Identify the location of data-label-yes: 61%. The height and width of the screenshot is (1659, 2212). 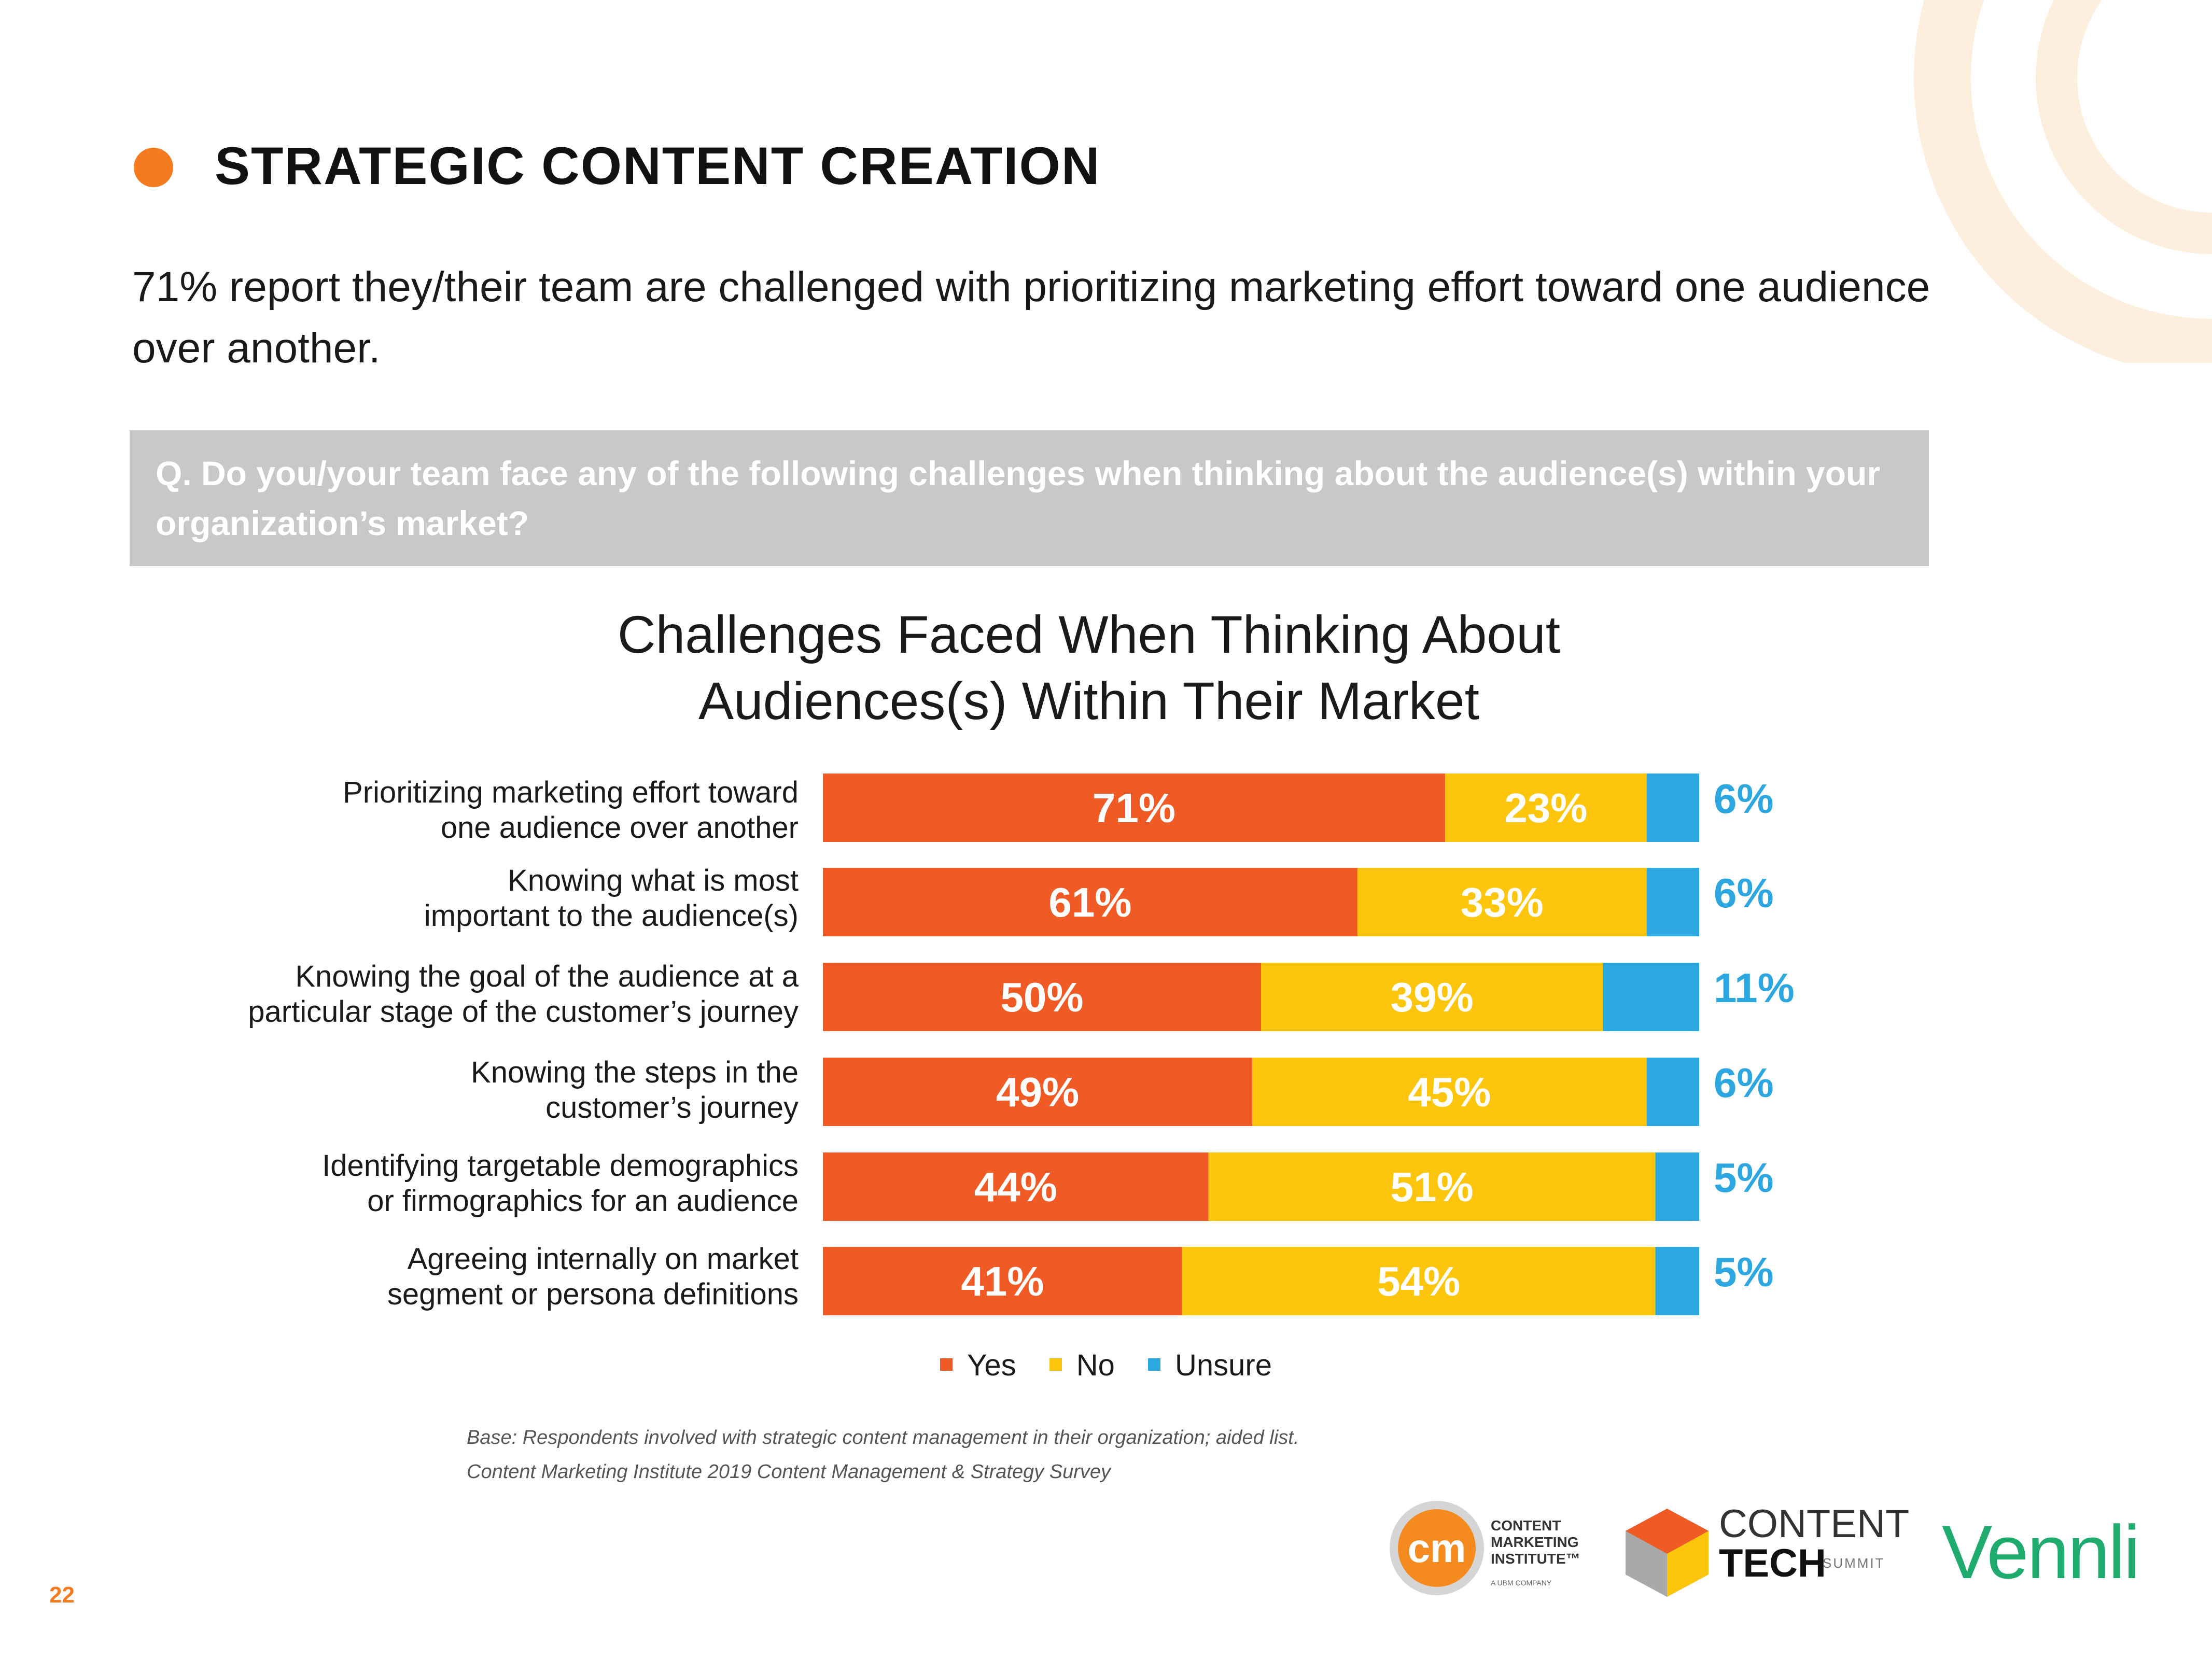
(1089, 902).